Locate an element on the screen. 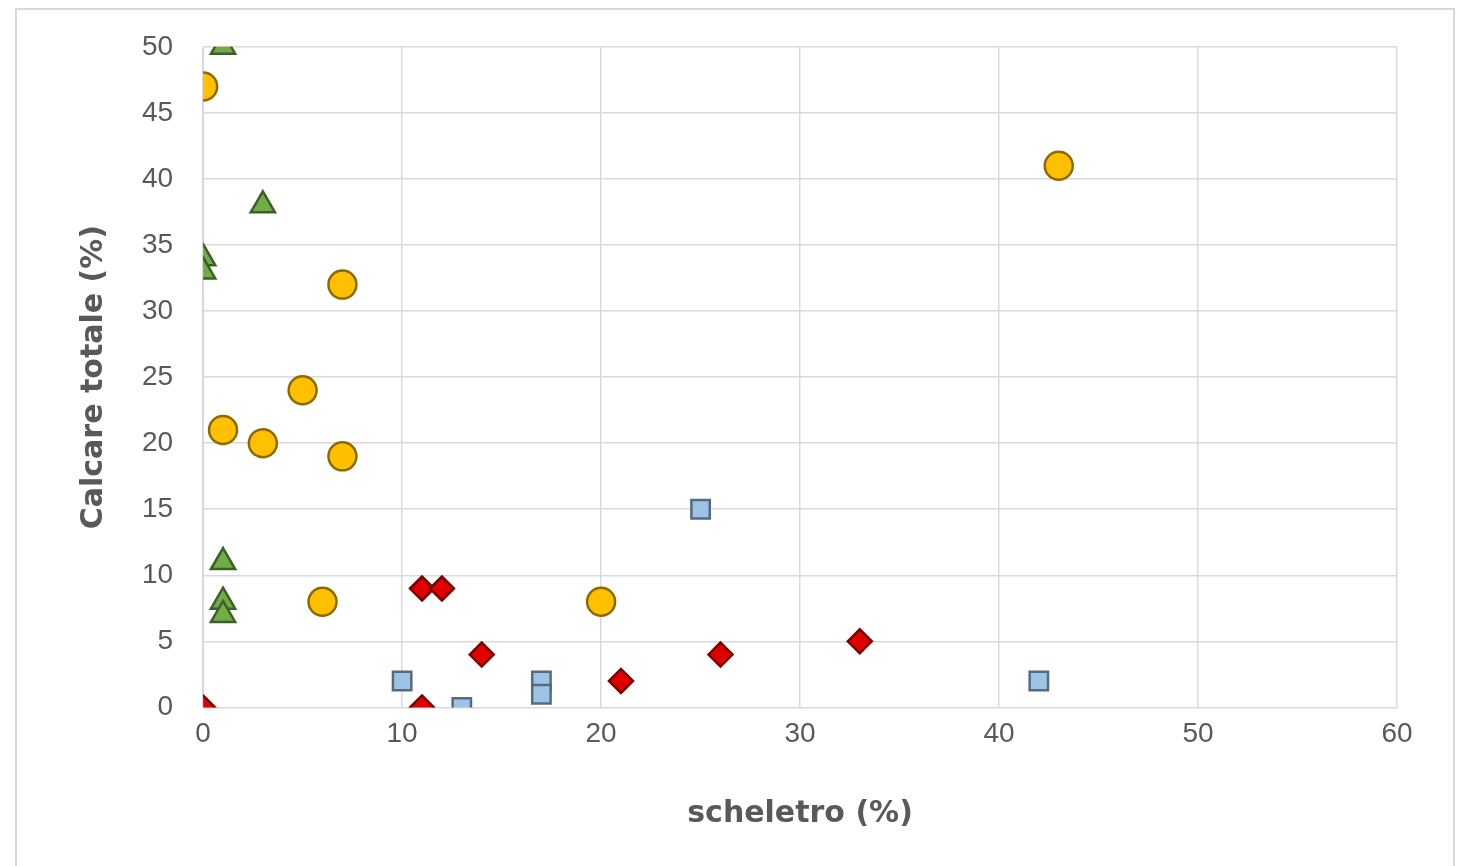 This screenshot has height=866, width=1465. x-tick-label: 50 is located at coordinates (1198, 732).